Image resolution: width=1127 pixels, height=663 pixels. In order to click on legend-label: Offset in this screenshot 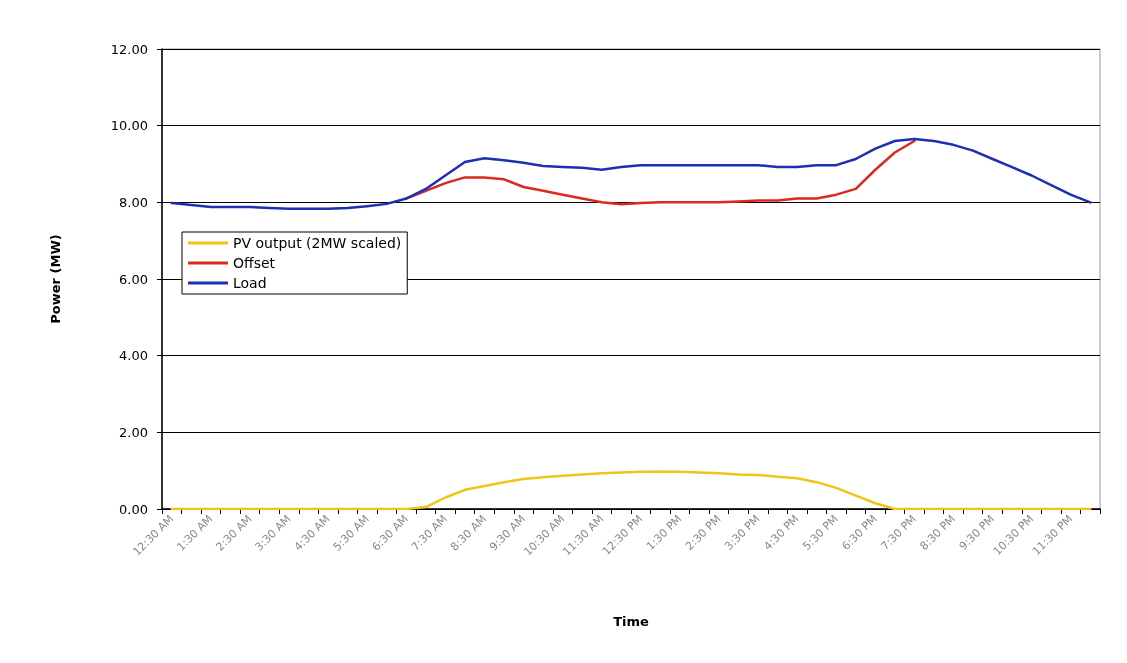, I will do `click(254, 263)`.